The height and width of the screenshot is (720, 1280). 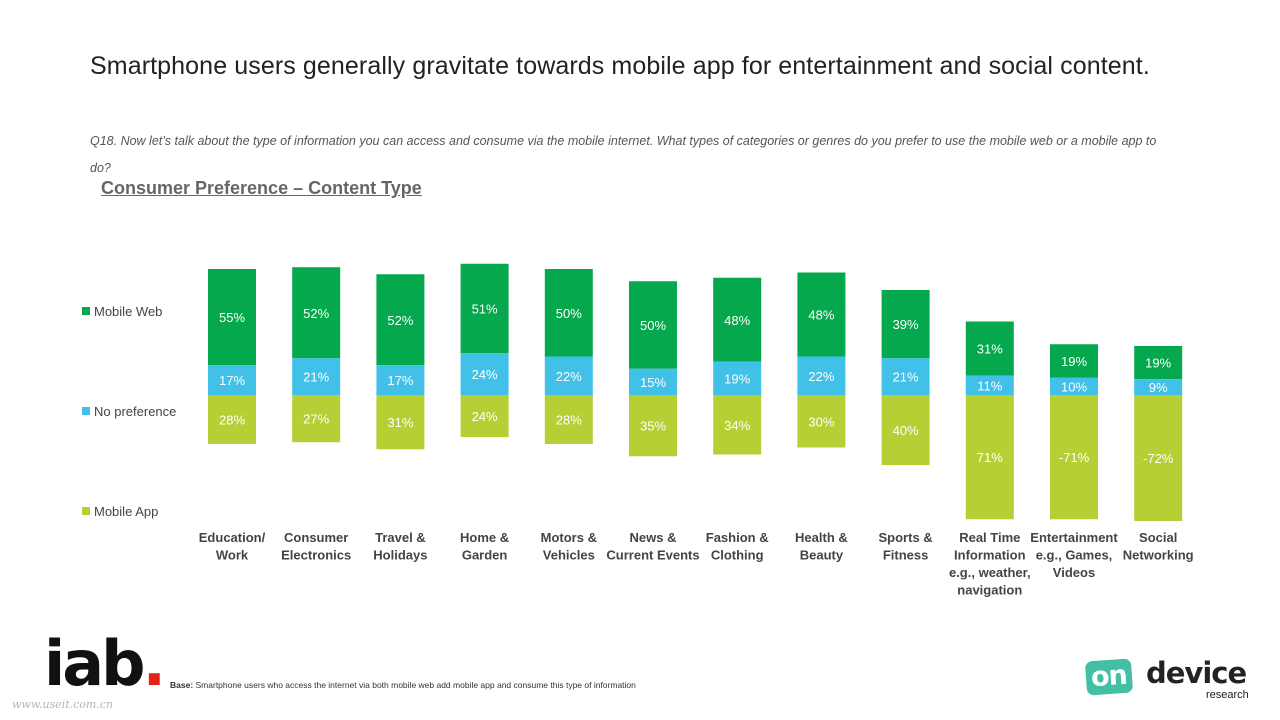 I want to click on category-label: navigation, so click(x=989, y=590).